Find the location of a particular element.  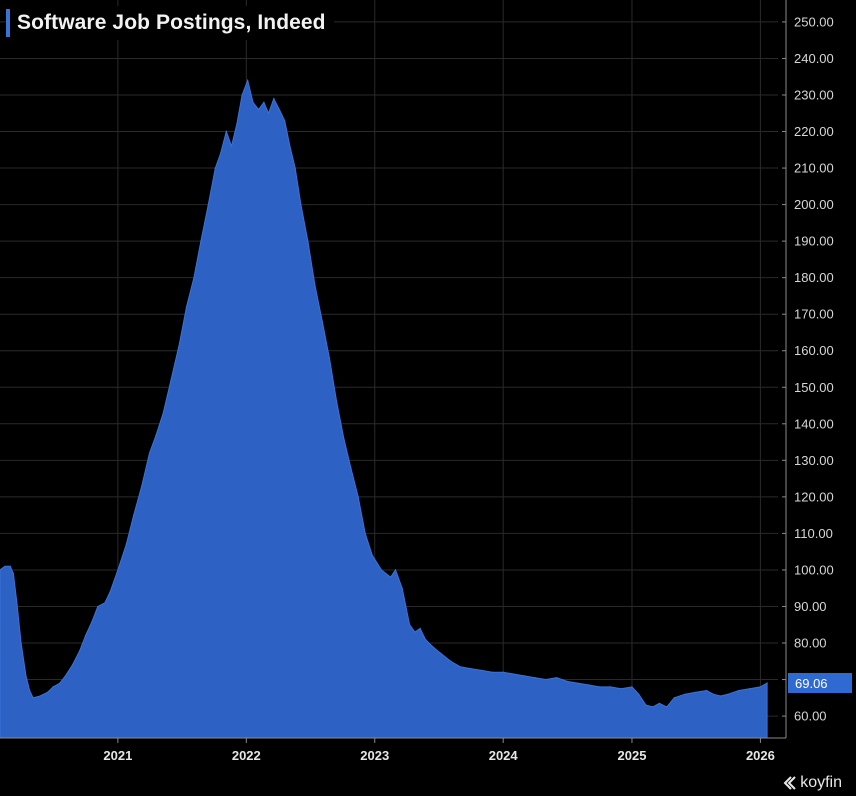

x-tick-label: 2026 is located at coordinates (760, 755).